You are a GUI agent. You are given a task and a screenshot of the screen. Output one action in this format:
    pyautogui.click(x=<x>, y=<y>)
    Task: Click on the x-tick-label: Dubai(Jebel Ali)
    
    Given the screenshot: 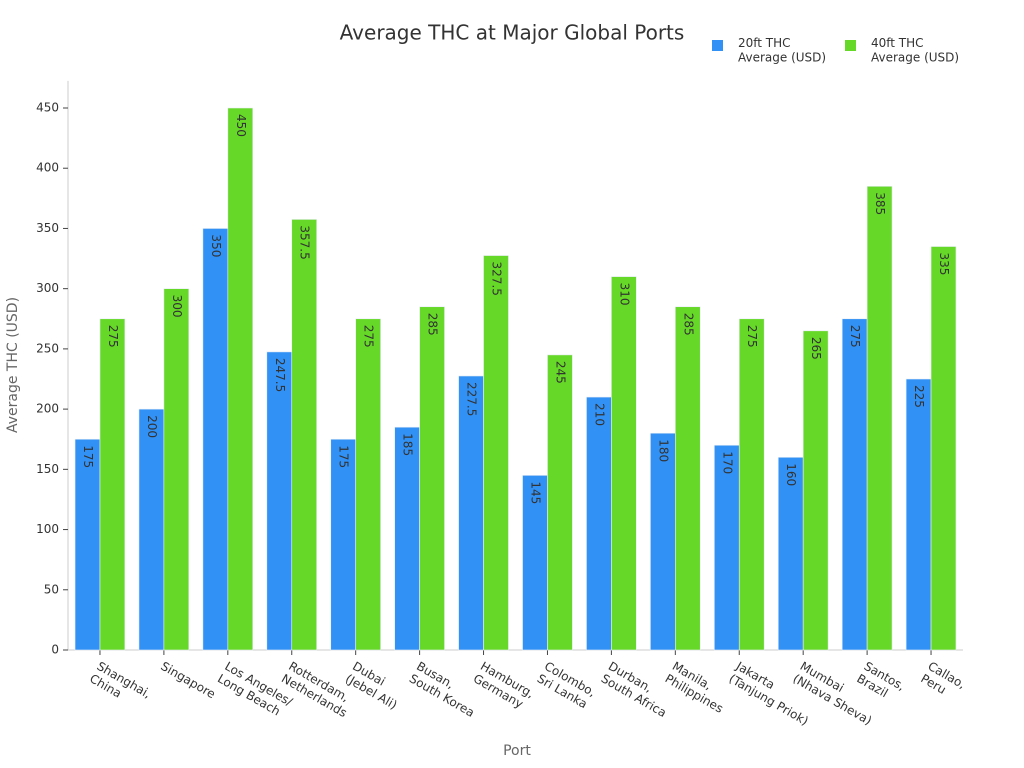 What is the action you would take?
    pyautogui.click(x=375, y=685)
    